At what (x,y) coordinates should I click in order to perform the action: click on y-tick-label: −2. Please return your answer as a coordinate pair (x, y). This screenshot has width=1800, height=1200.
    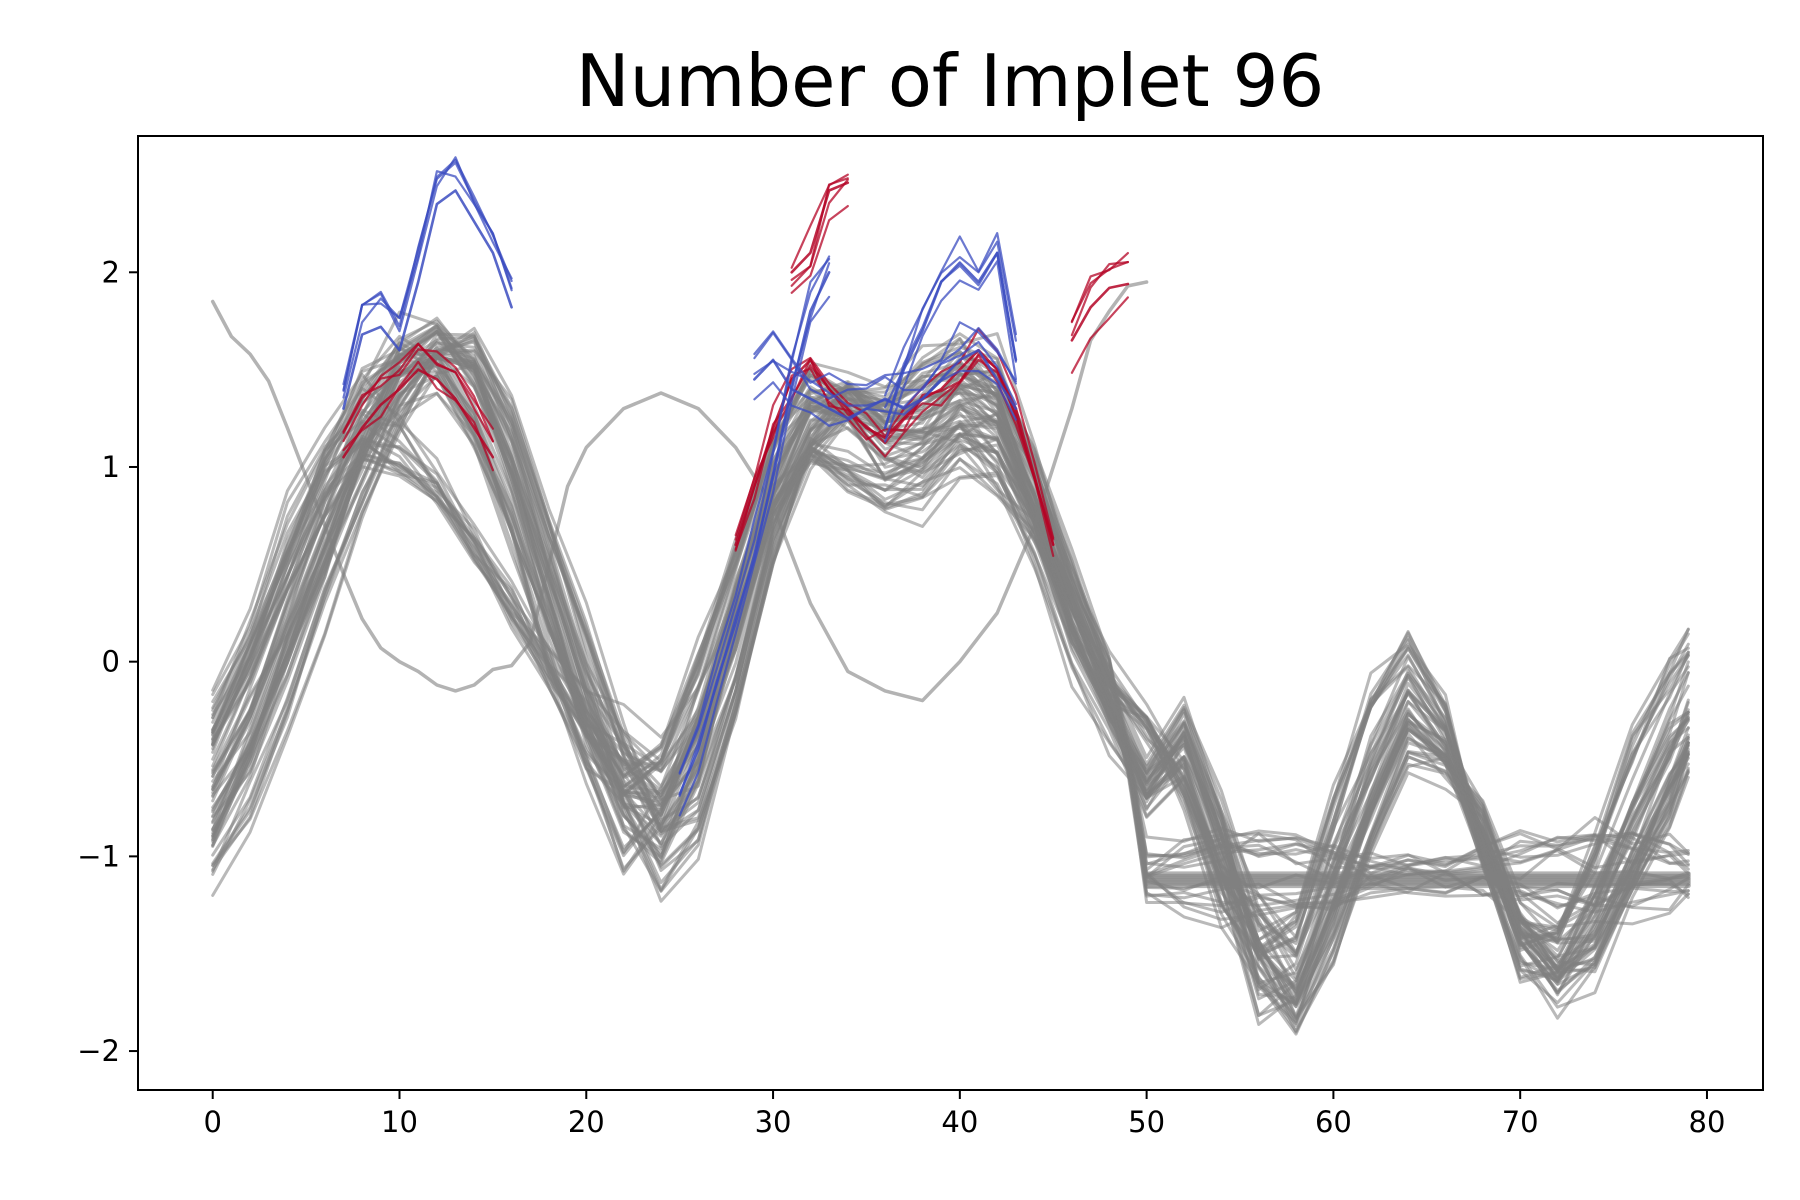
    Looking at the image, I should click on (98, 1051).